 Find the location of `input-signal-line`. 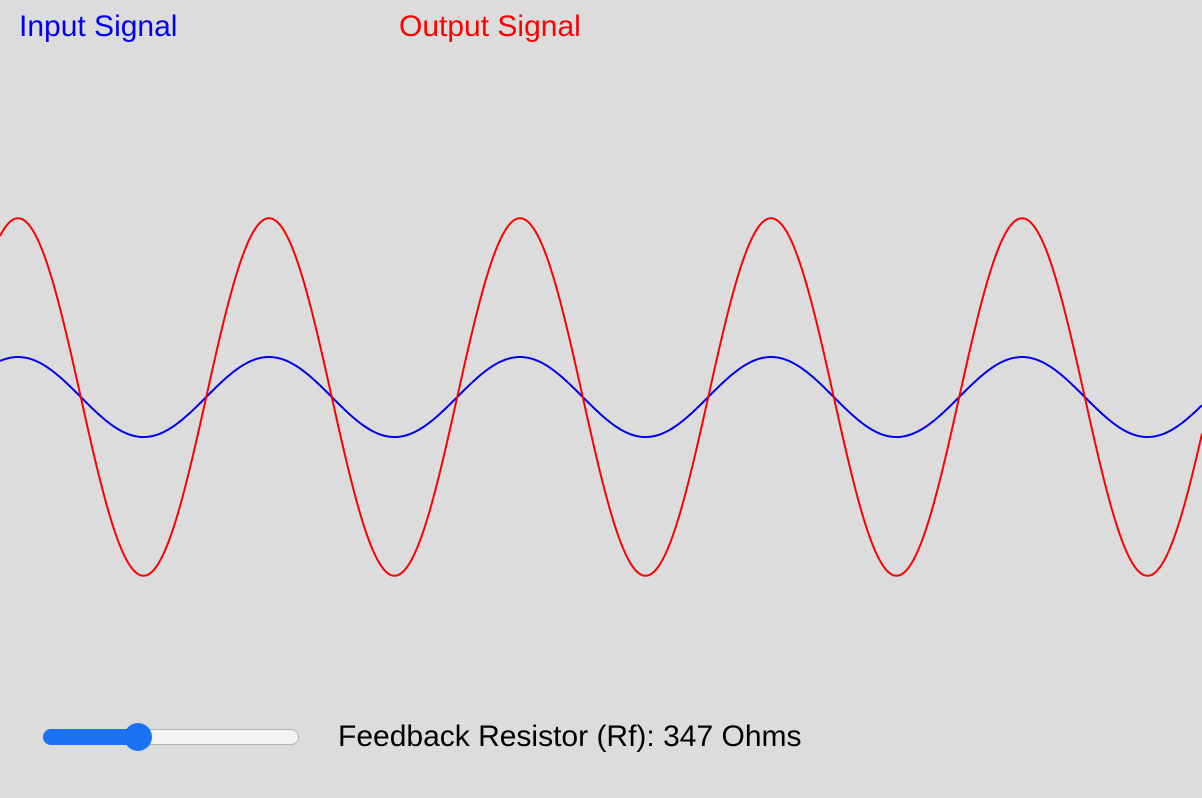

input-signal-line is located at coordinates (601, 397).